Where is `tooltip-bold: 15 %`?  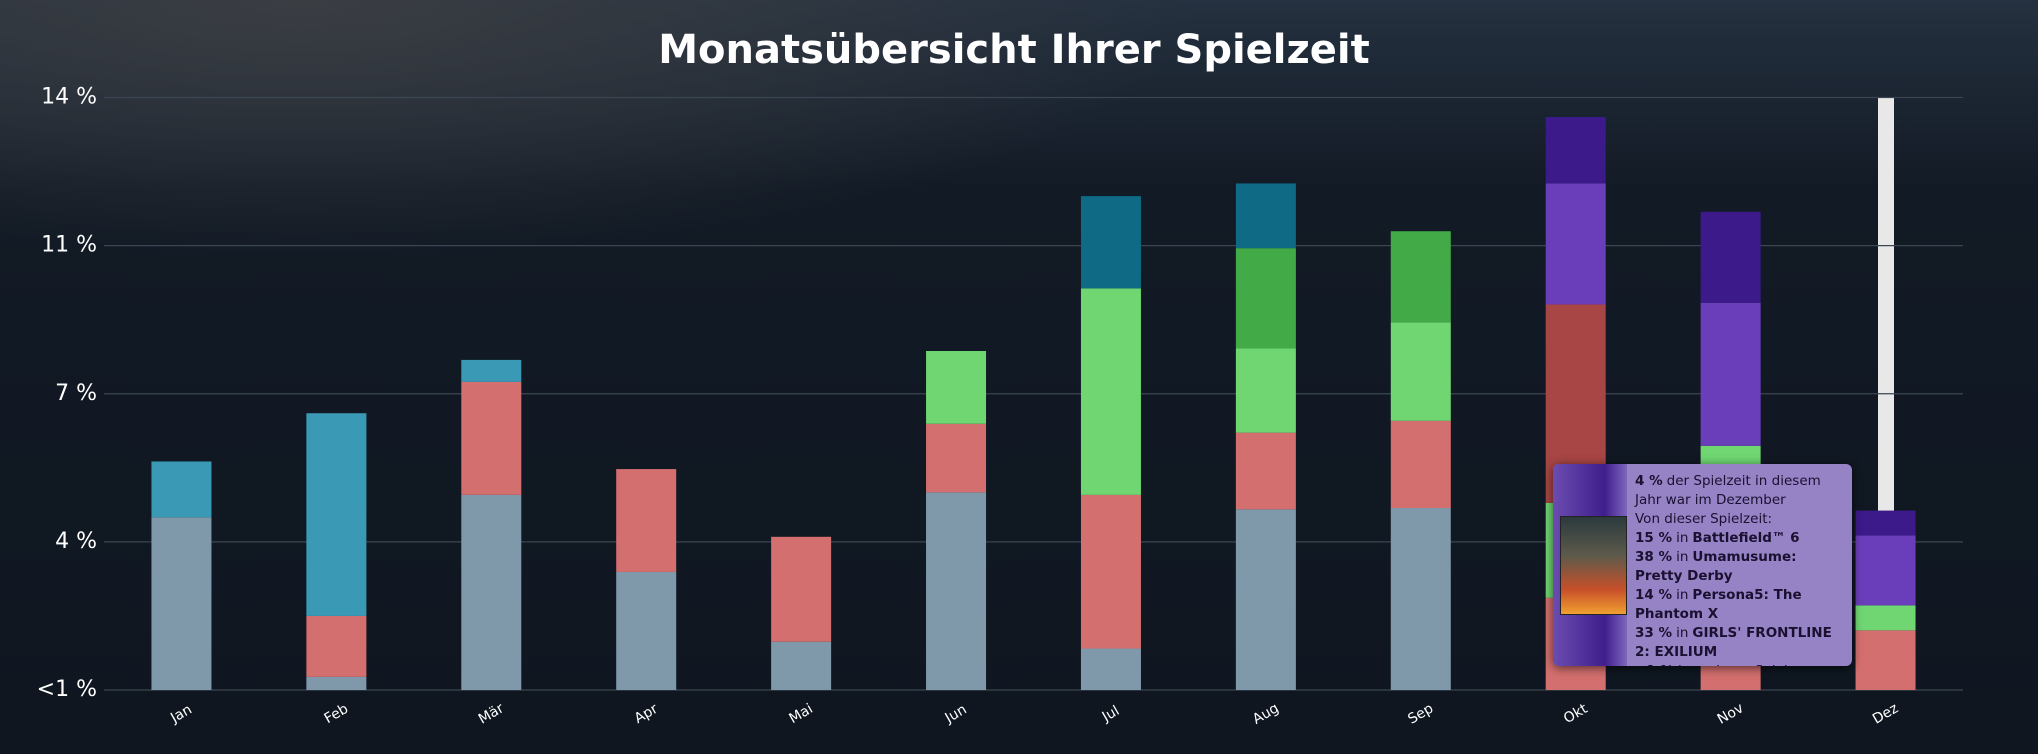 tooltip-bold: 15 % is located at coordinates (1654, 538).